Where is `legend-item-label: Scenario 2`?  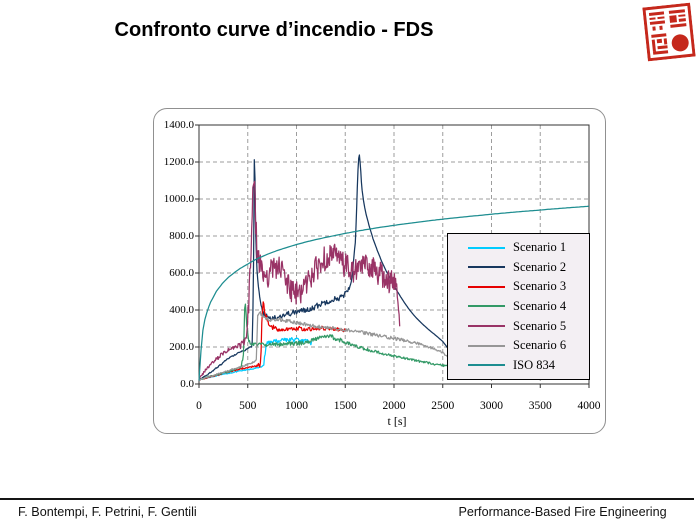
legend-item-label: Scenario 2 is located at coordinates (540, 266).